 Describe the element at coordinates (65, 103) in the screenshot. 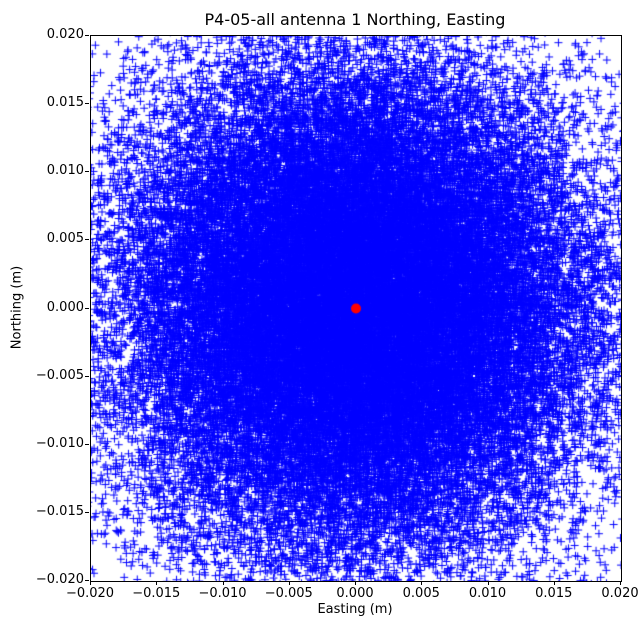

I see `y-tick-label: 0.015` at that location.